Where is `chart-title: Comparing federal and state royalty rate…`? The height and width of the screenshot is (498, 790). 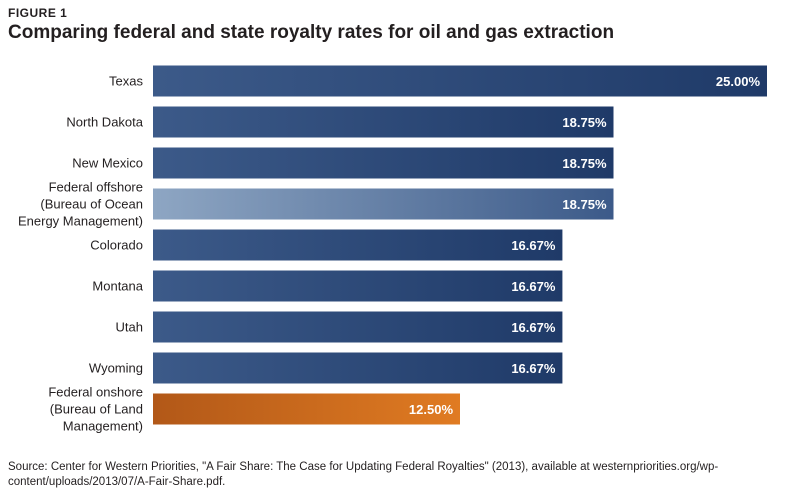 chart-title: Comparing federal and state royalty rate… is located at coordinates (311, 32).